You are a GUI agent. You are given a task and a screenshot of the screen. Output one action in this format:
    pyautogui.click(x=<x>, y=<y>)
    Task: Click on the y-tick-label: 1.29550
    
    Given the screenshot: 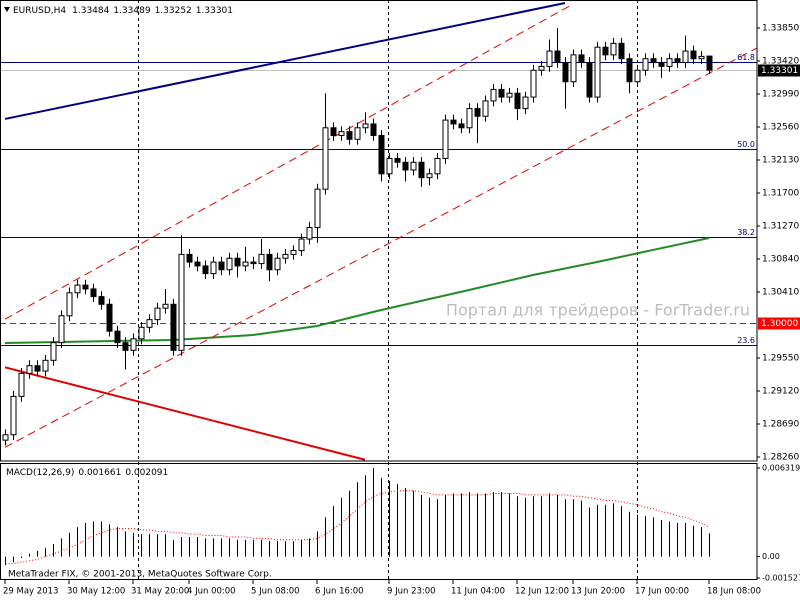 What is the action you would take?
    pyautogui.click(x=780, y=359)
    